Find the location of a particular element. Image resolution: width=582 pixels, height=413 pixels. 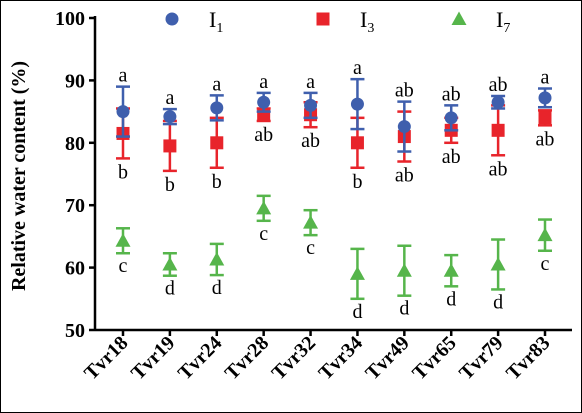

x-tick-label: Tvr83 is located at coordinates (528, 358).